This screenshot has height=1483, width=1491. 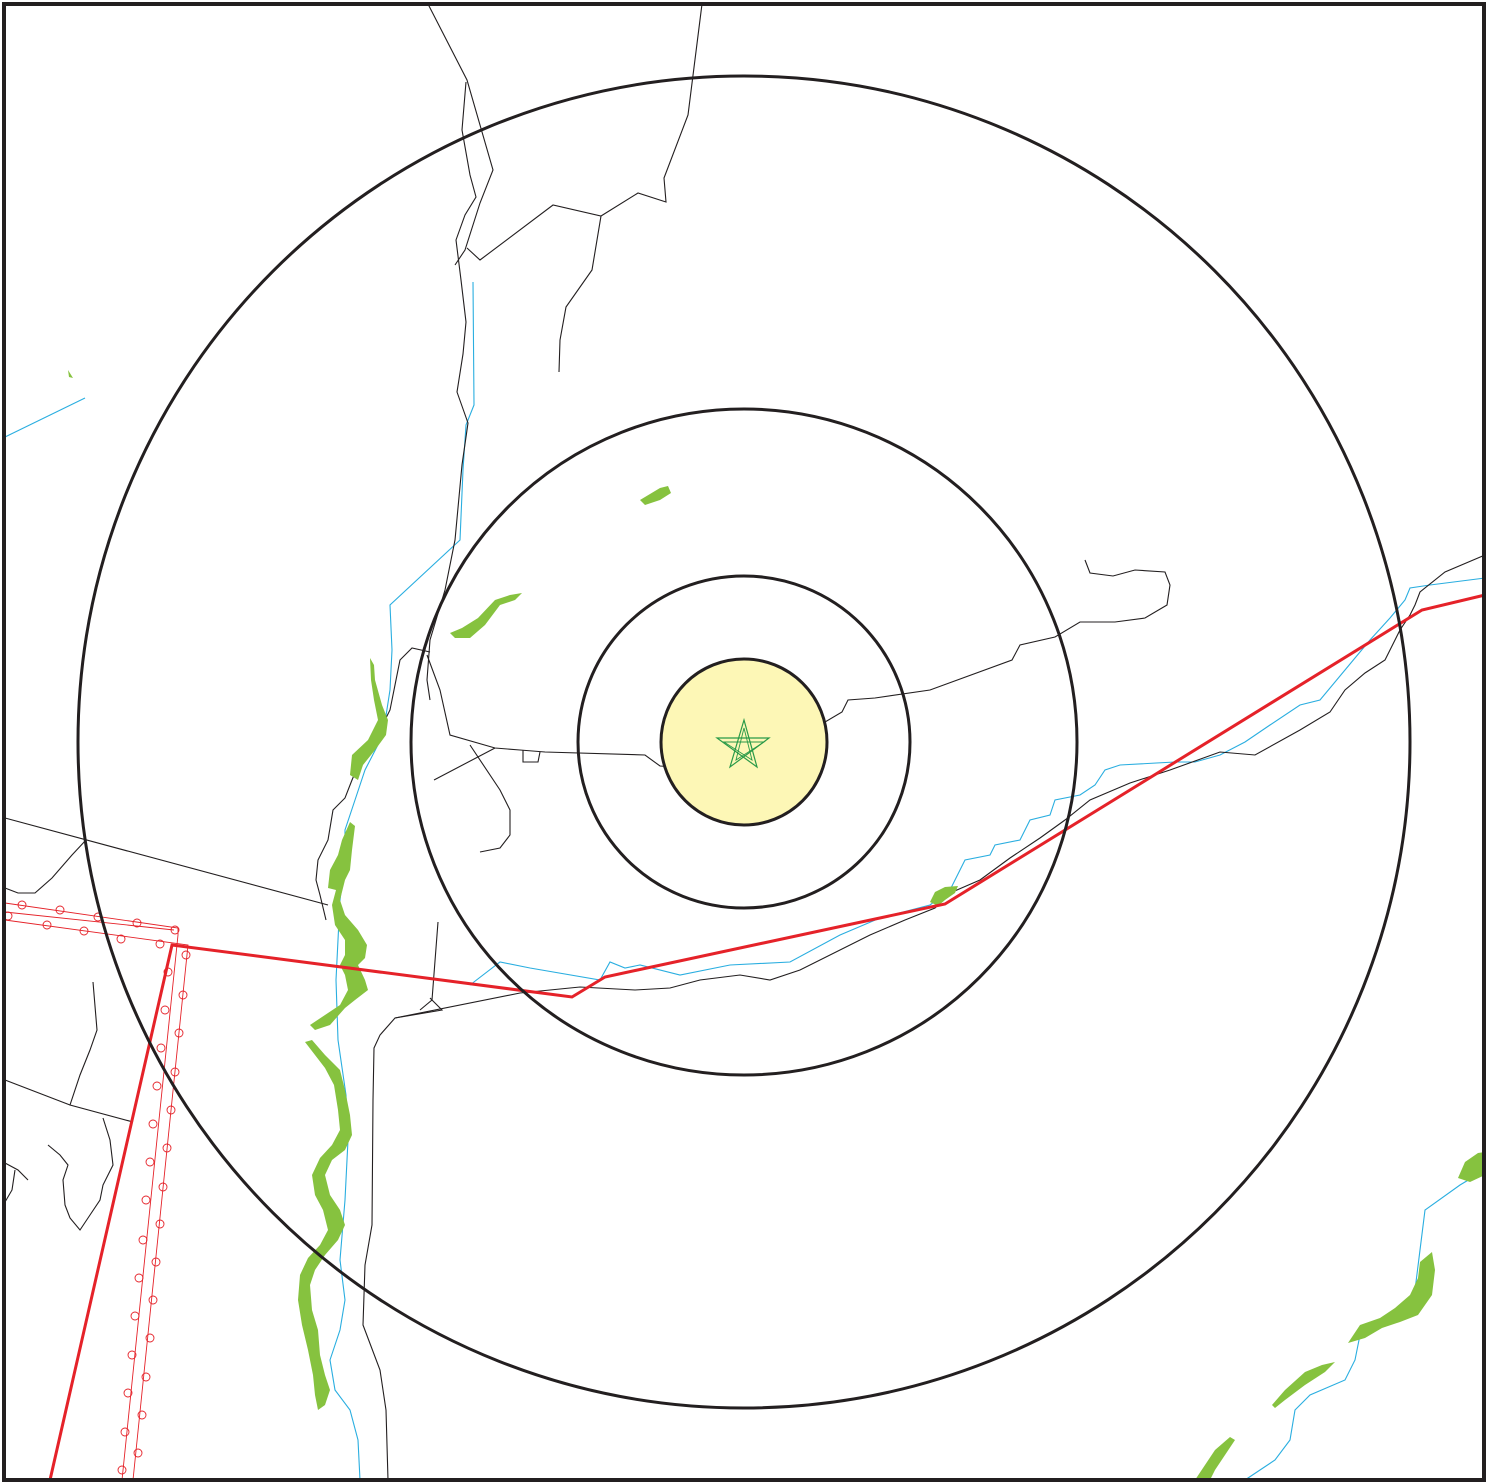 I want to click on site-star, so click(x=743, y=743).